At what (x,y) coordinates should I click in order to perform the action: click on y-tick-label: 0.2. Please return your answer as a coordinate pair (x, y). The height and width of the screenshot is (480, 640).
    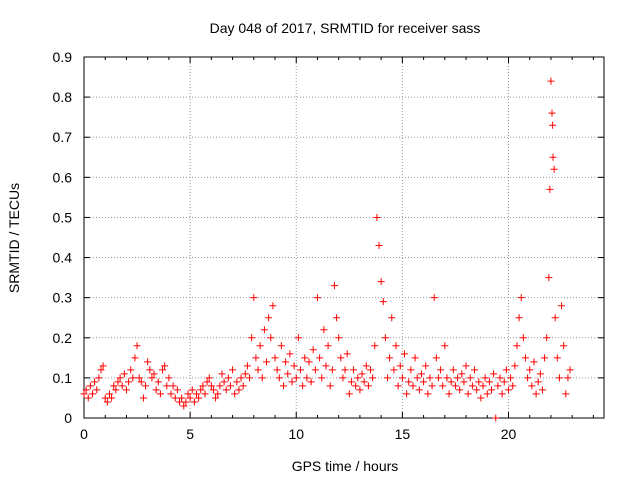
    Looking at the image, I should click on (63, 338).